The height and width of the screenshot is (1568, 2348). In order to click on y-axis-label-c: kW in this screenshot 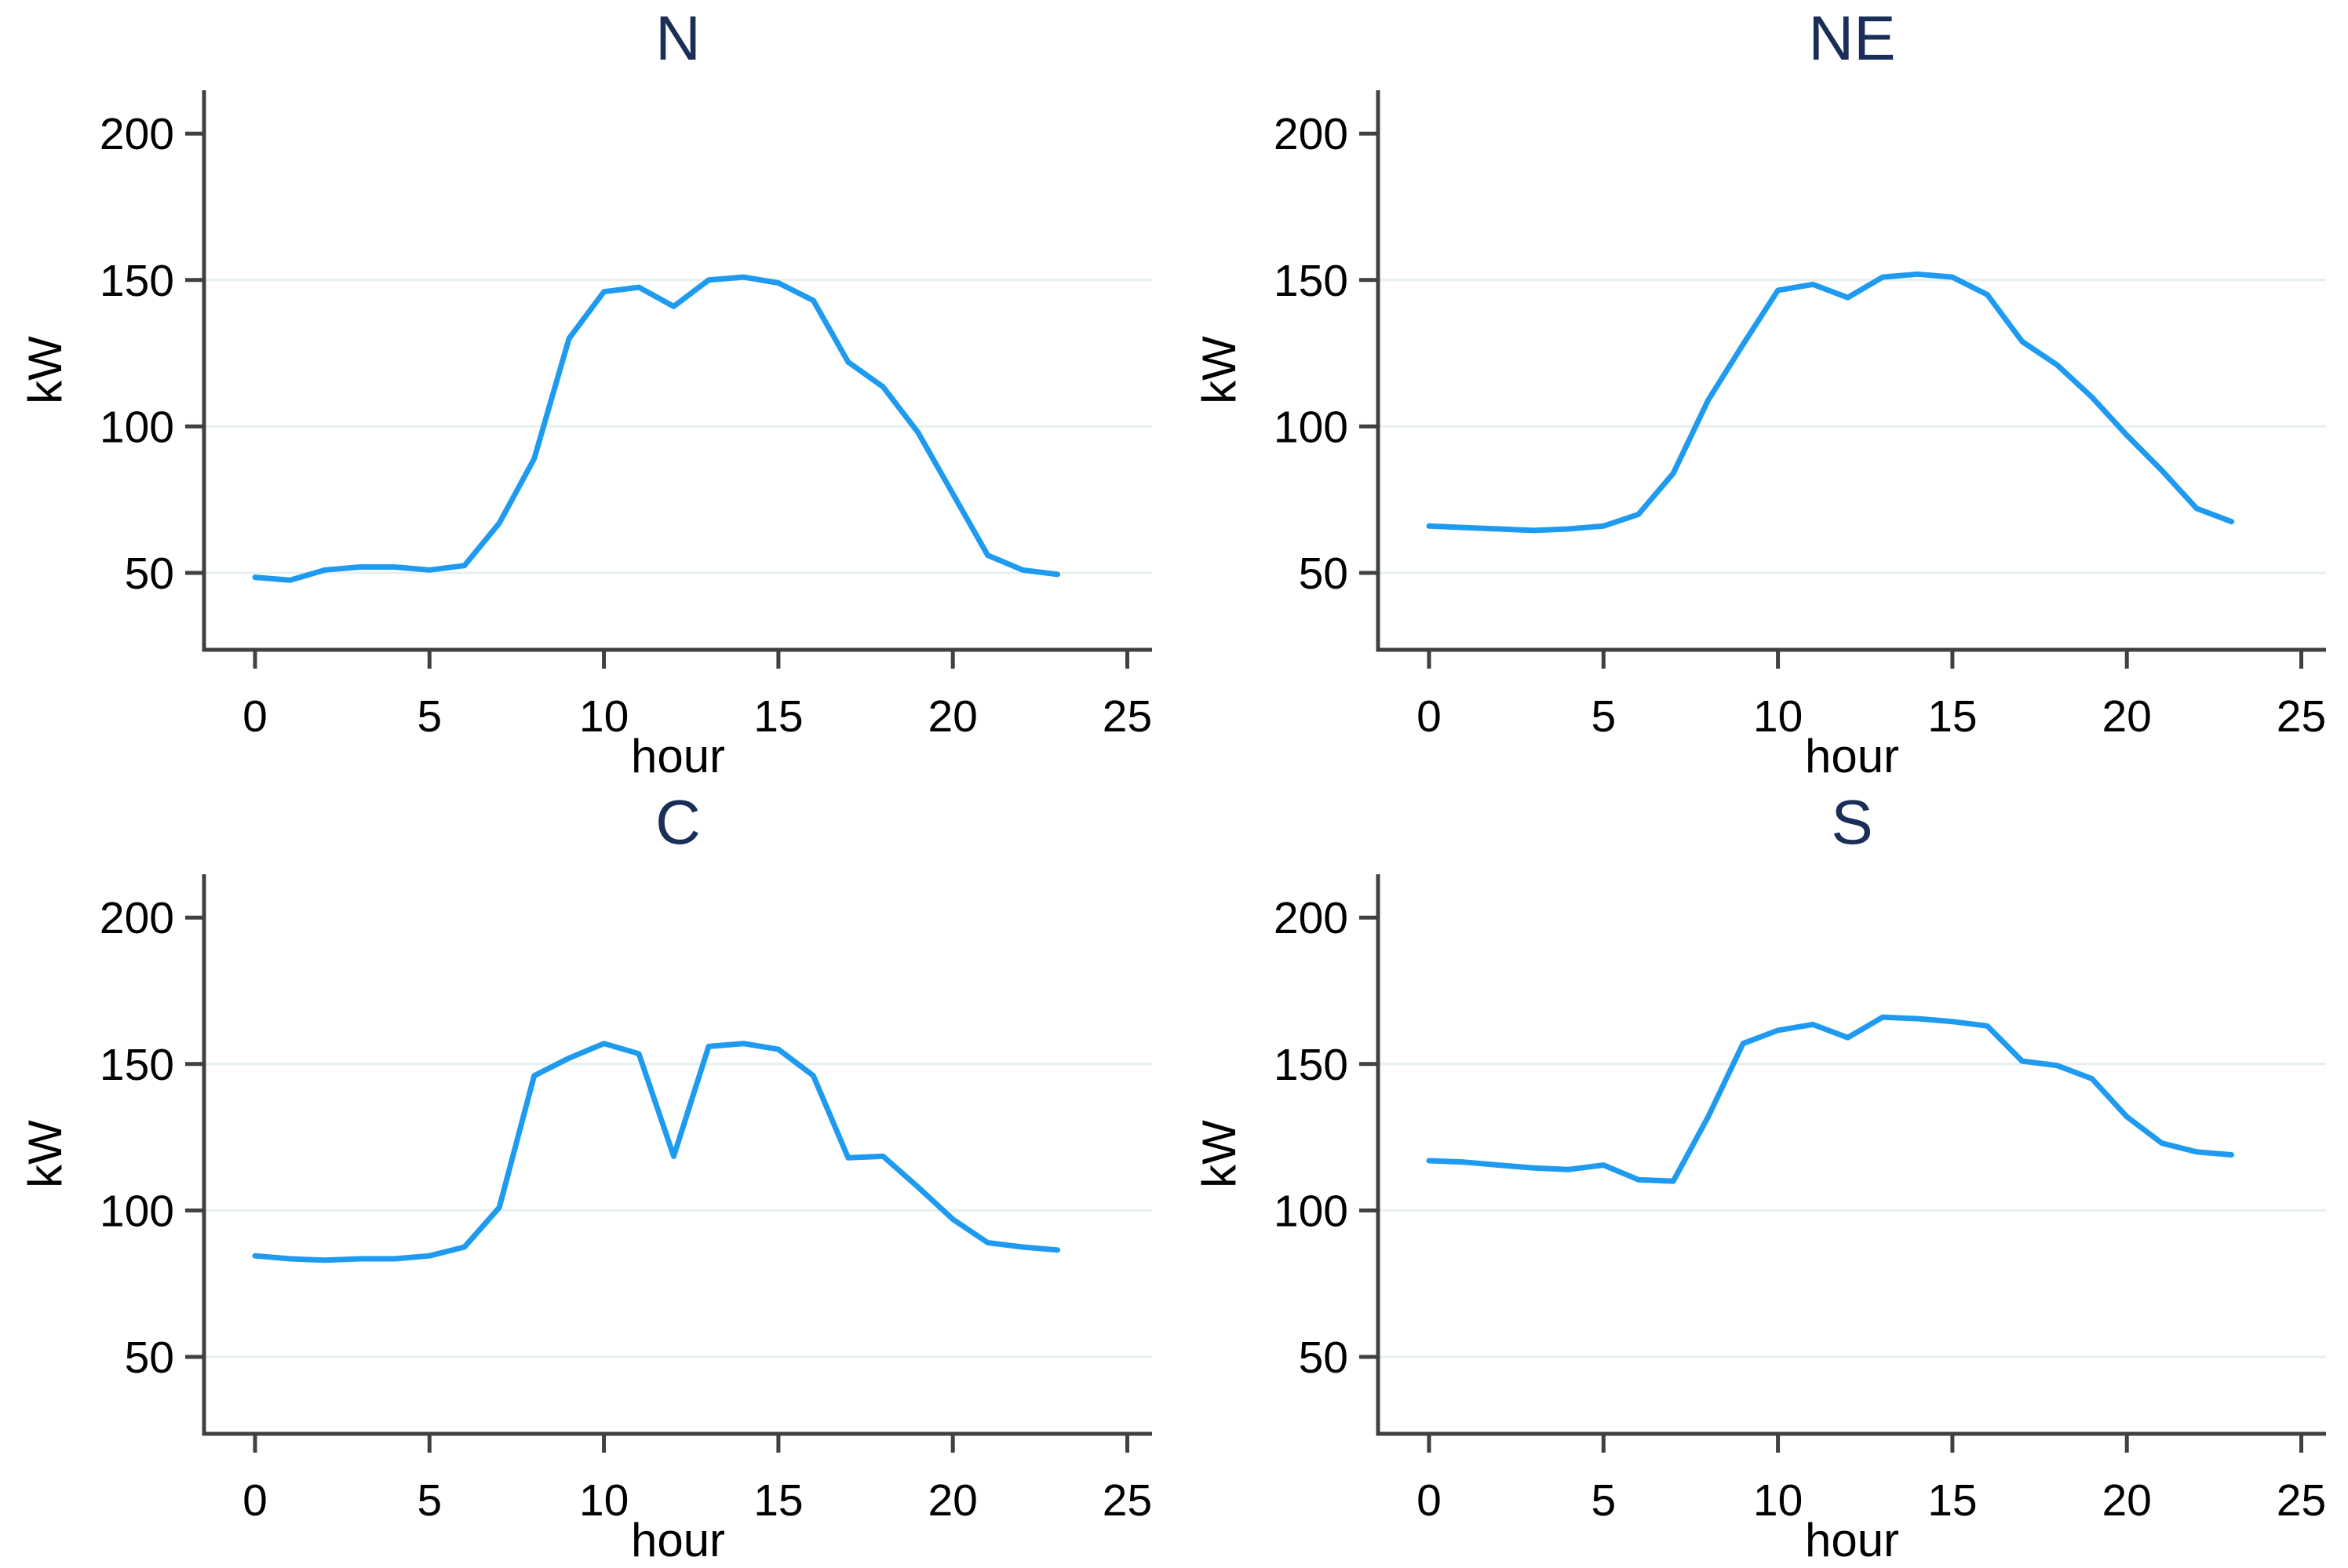, I will do `click(45, 1154)`.